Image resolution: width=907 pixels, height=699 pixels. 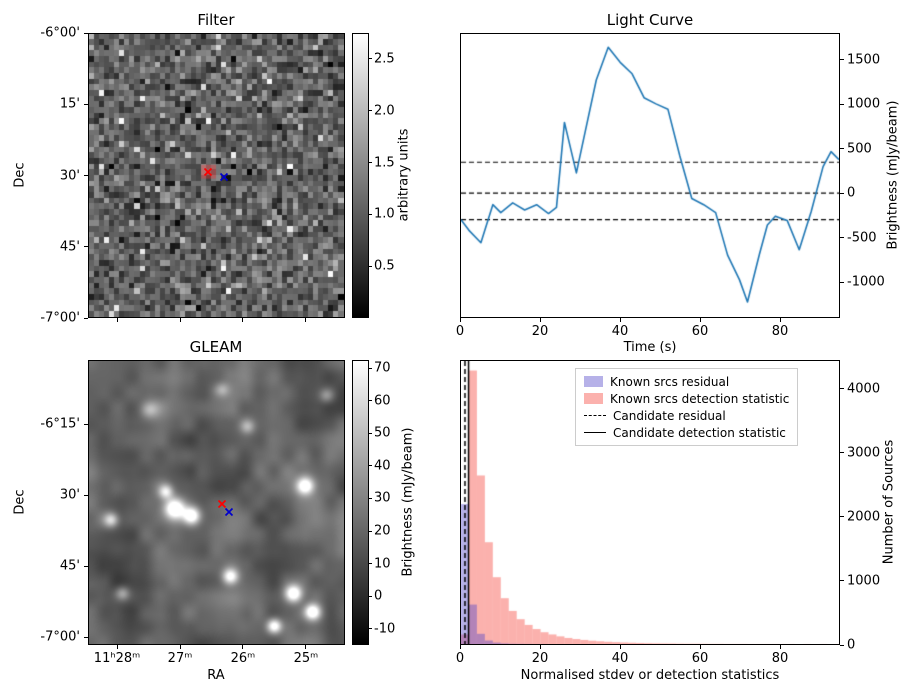 What do you see at coordinates (670, 381) in the screenshot?
I see `legend-label-known-residual: Known srcs residual` at bounding box center [670, 381].